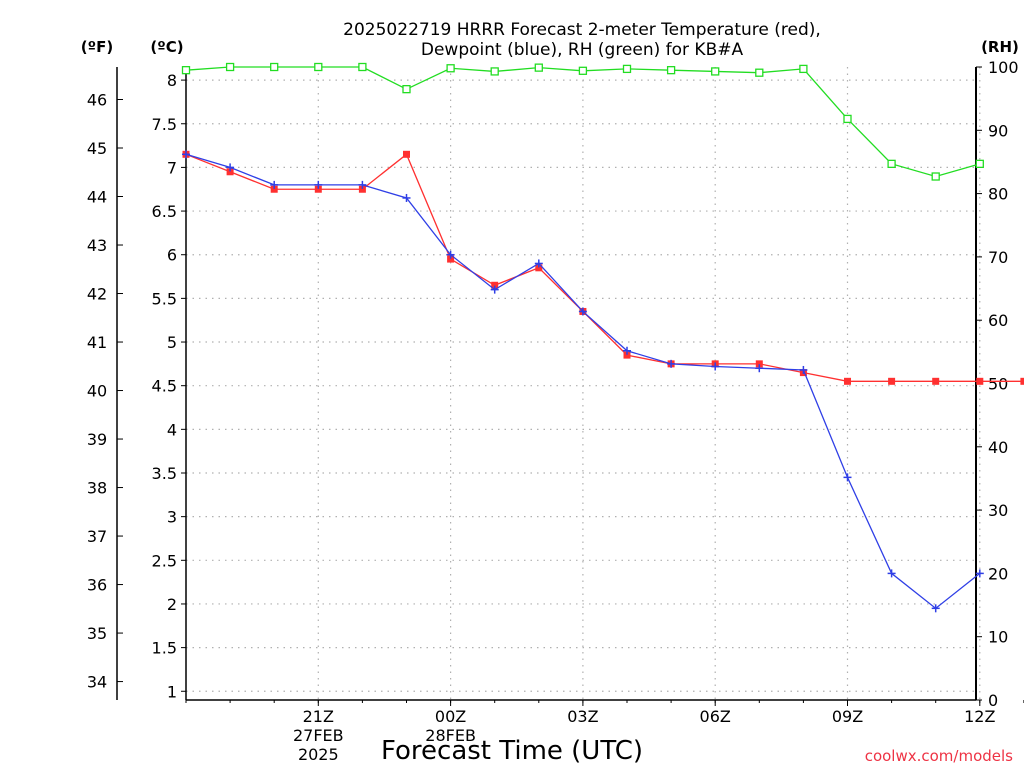 The height and width of the screenshot is (768, 1024). Describe the element at coordinates (512, 751) in the screenshot. I see `x-axis-label: Forecast Time (UTC)` at that location.